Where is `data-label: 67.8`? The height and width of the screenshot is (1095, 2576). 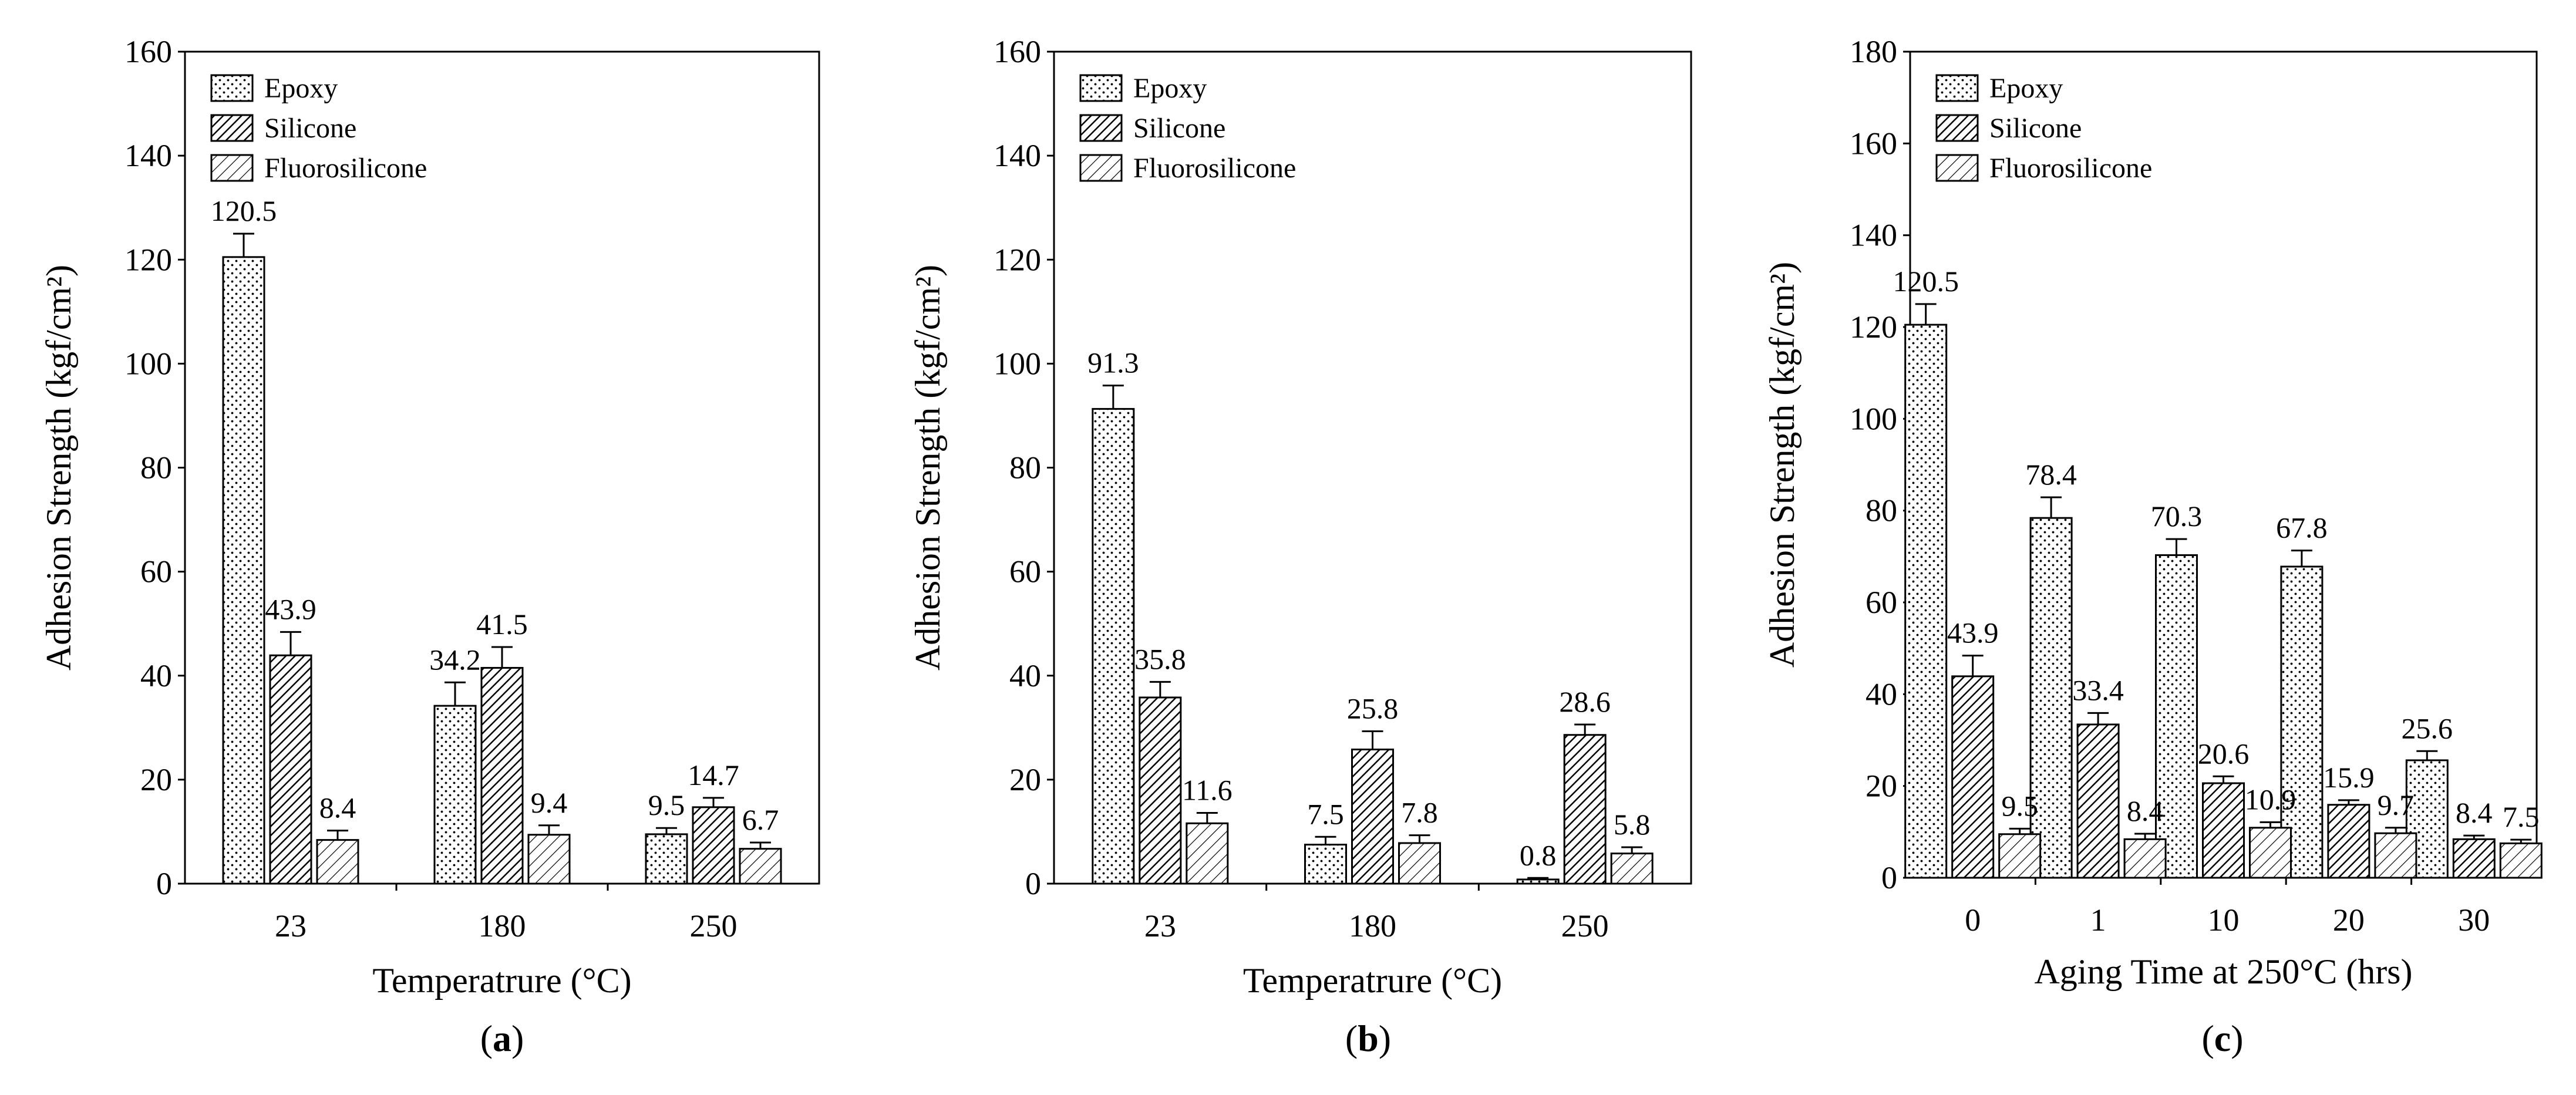 data-label: 67.8 is located at coordinates (2302, 527).